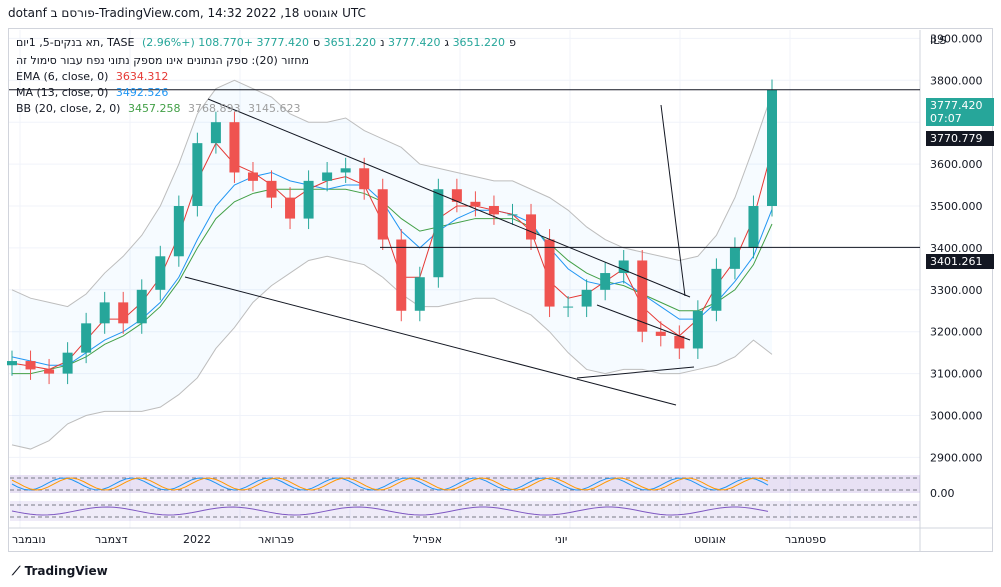 This screenshot has width=1001, height=587. I want to click on legend-low: 3651.220, so click(350, 42).